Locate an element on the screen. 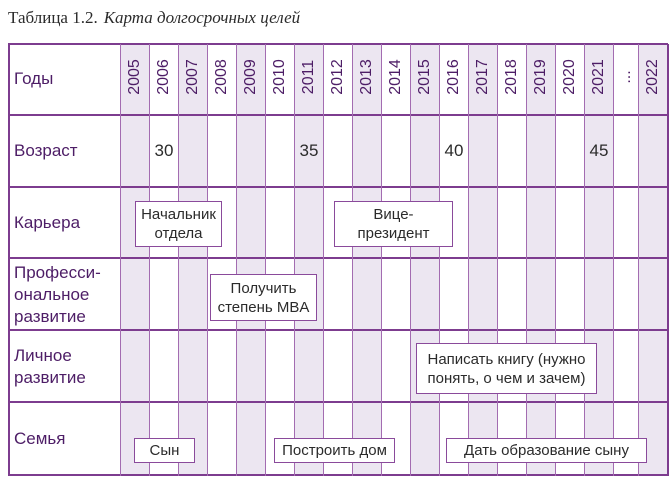 The height and width of the screenshot is (485, 672). goal-vice-president: Вице- президент is located at coordinates (393, 224).